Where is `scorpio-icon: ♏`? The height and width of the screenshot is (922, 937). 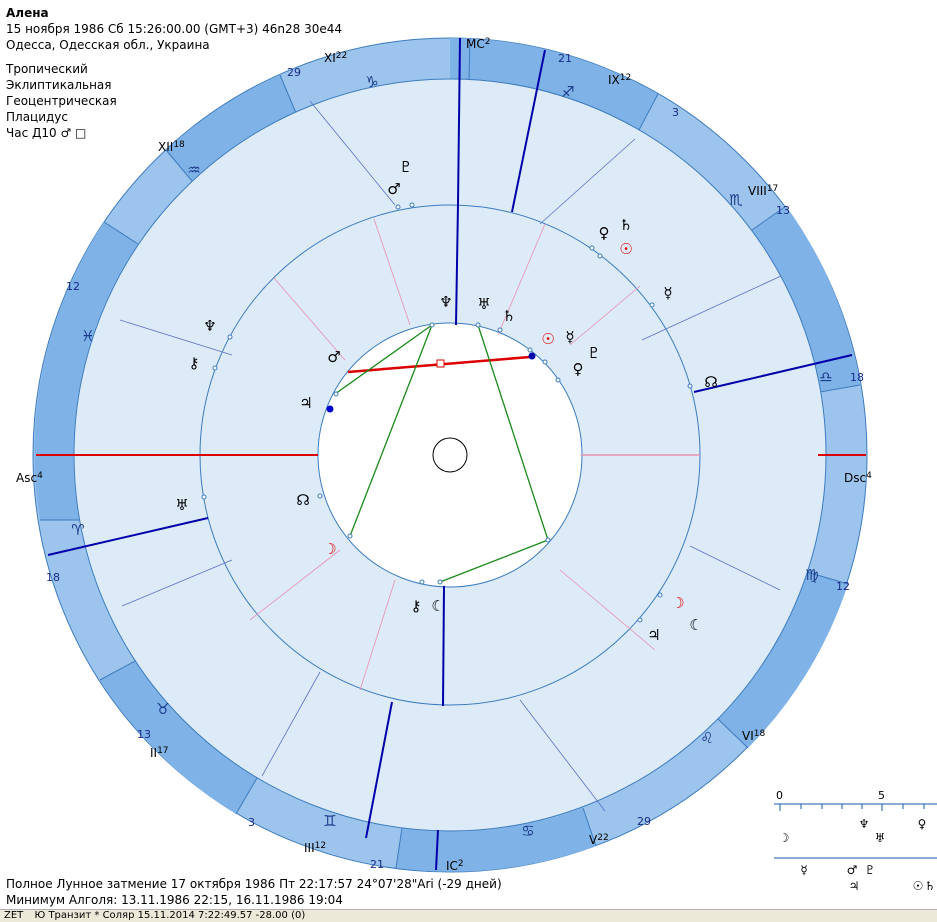
scorpio-icon: ♏ is located at coordinates (736, 200).